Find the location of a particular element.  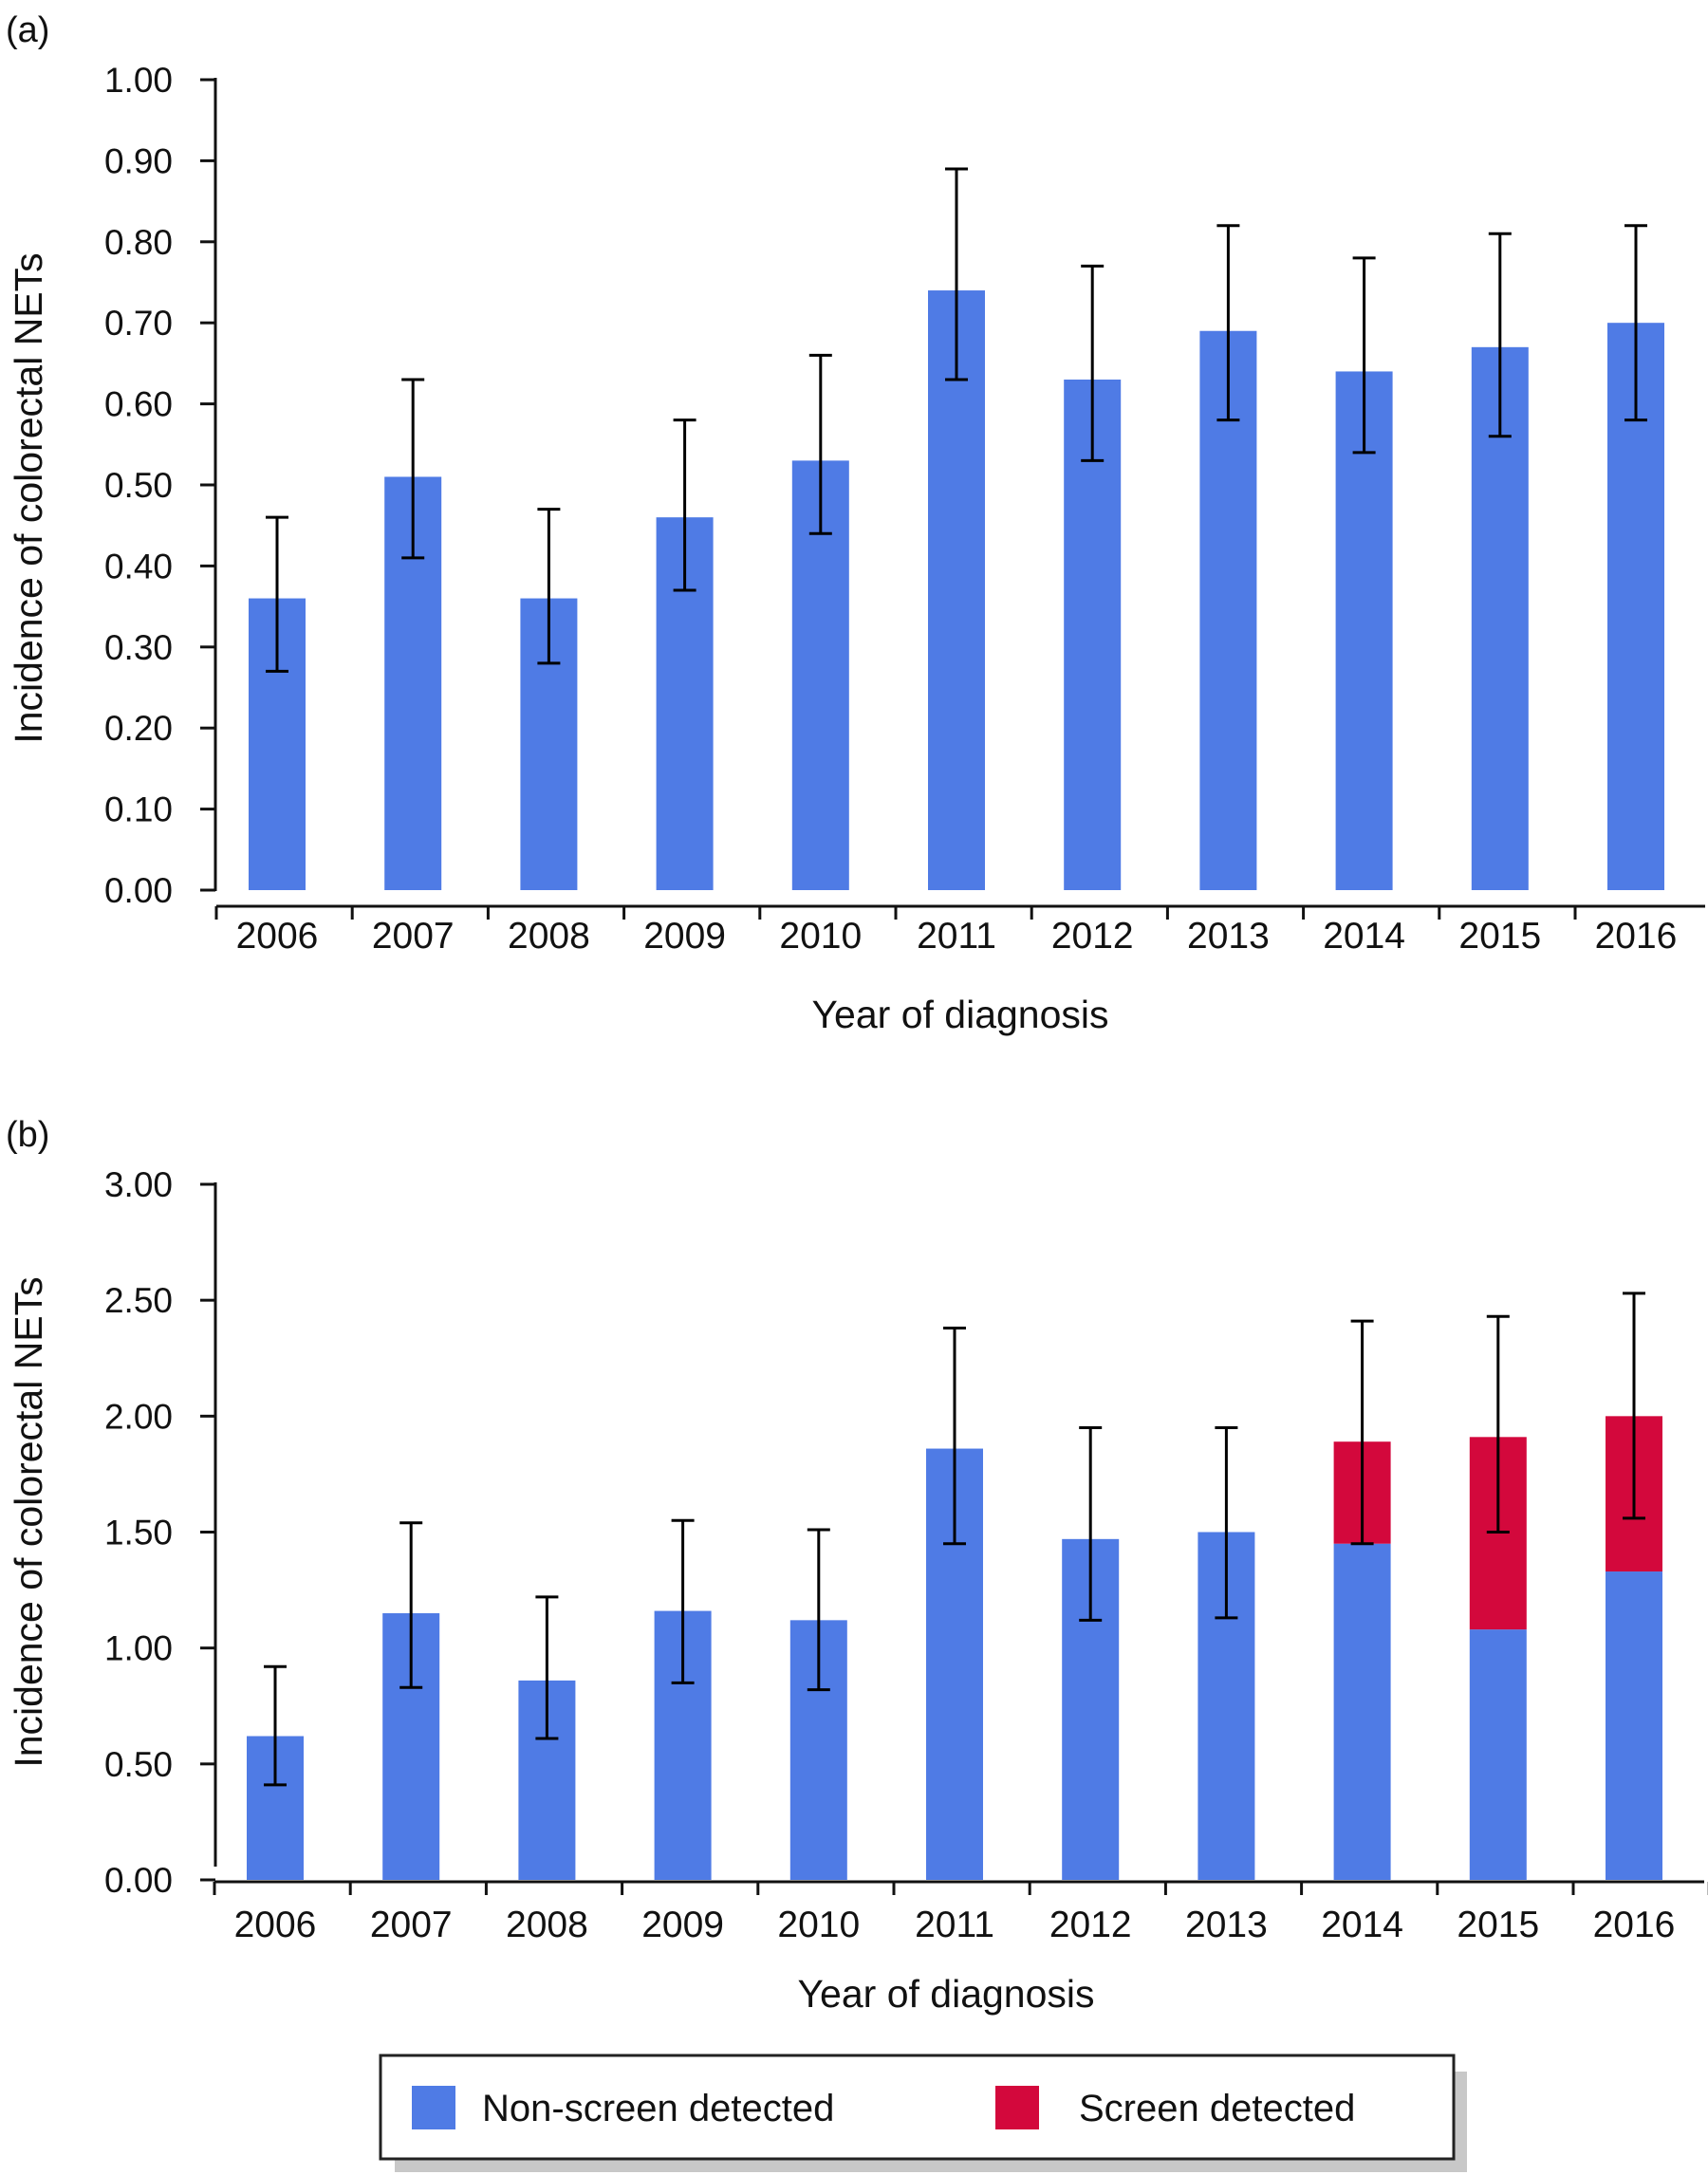

panel-b-y-tick-label: 2.00 is located at coordinates (138, 1416).